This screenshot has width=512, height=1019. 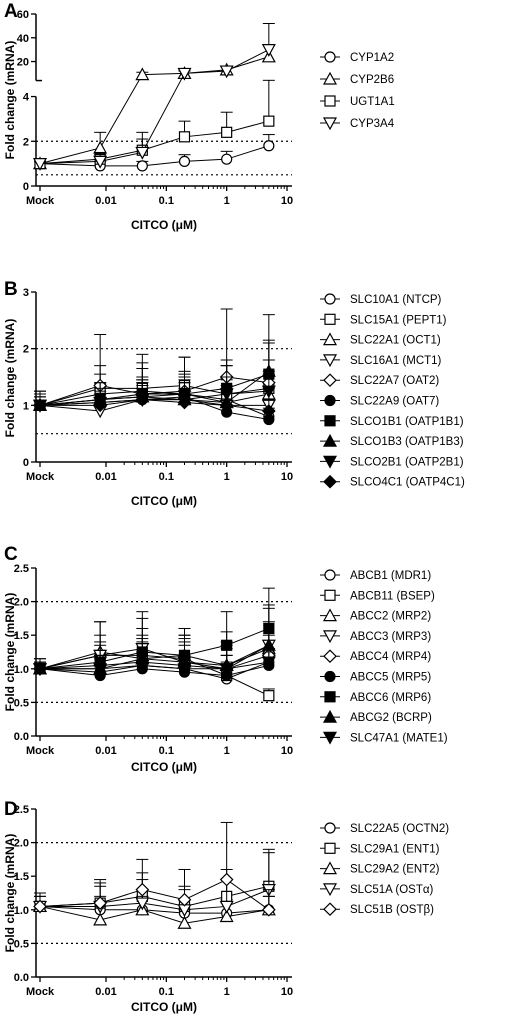 I want to click on legend-item: SLCO1B1 (OATP1B1), so click(x=392, y=421).